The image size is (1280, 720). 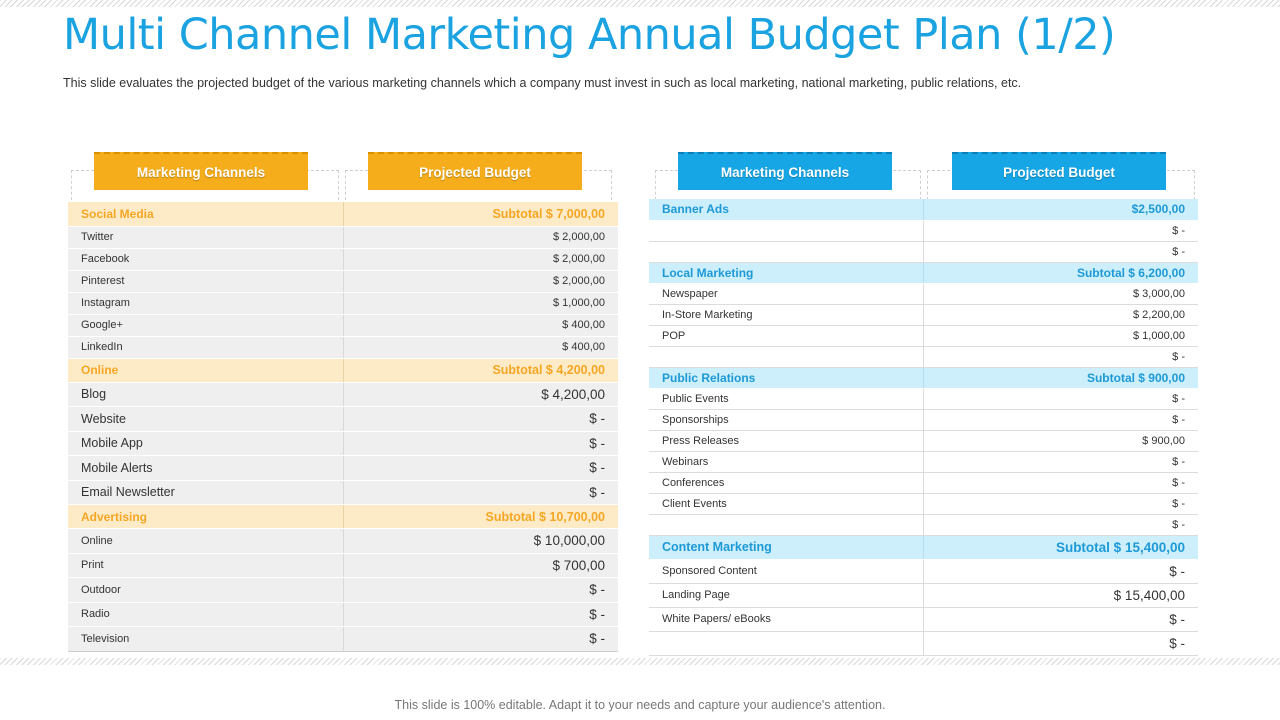 I want to click on table-row: Sponsorships $ -, so click(x=923, y=420).